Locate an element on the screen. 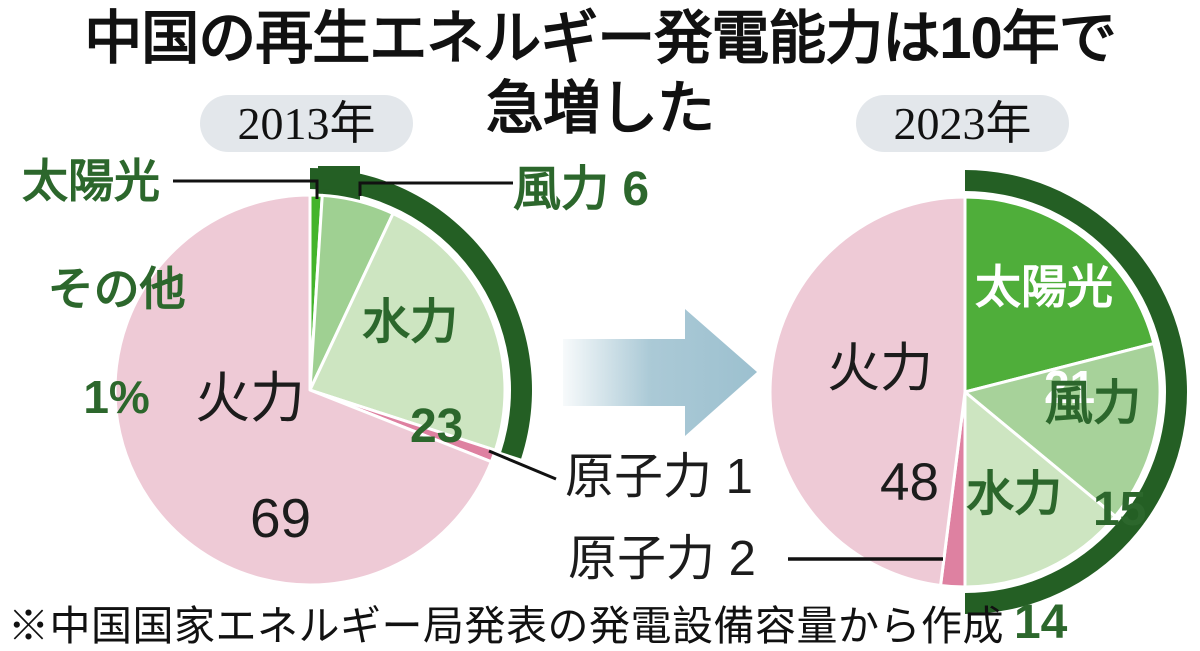 This screenshot has width=1200, height=651. year-badge-2023: 2023年 is located at coordinates (962, 123).